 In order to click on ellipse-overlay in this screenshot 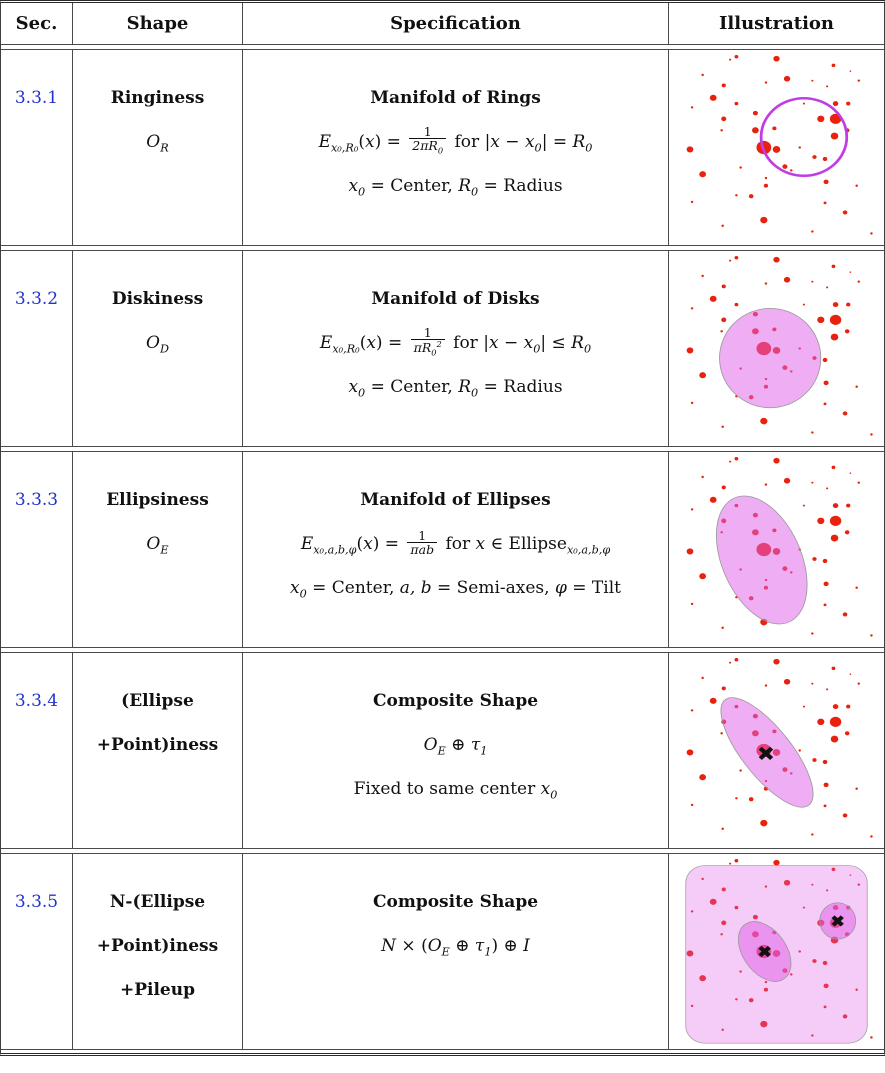, I will do `click(761, 560)`.